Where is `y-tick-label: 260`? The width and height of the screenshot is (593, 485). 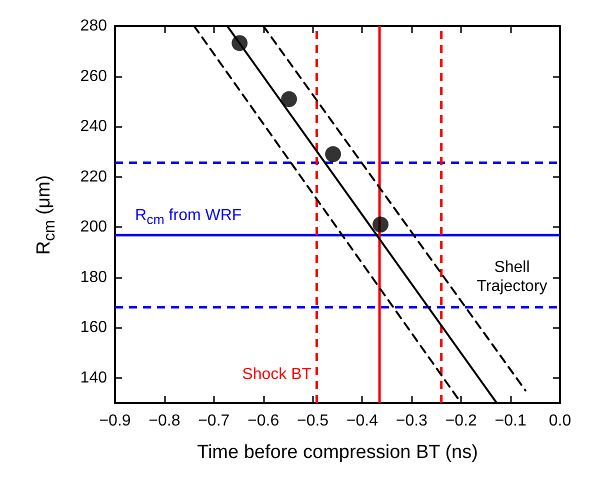 y-tick-label: 260 is located at coordinates (94, 76).